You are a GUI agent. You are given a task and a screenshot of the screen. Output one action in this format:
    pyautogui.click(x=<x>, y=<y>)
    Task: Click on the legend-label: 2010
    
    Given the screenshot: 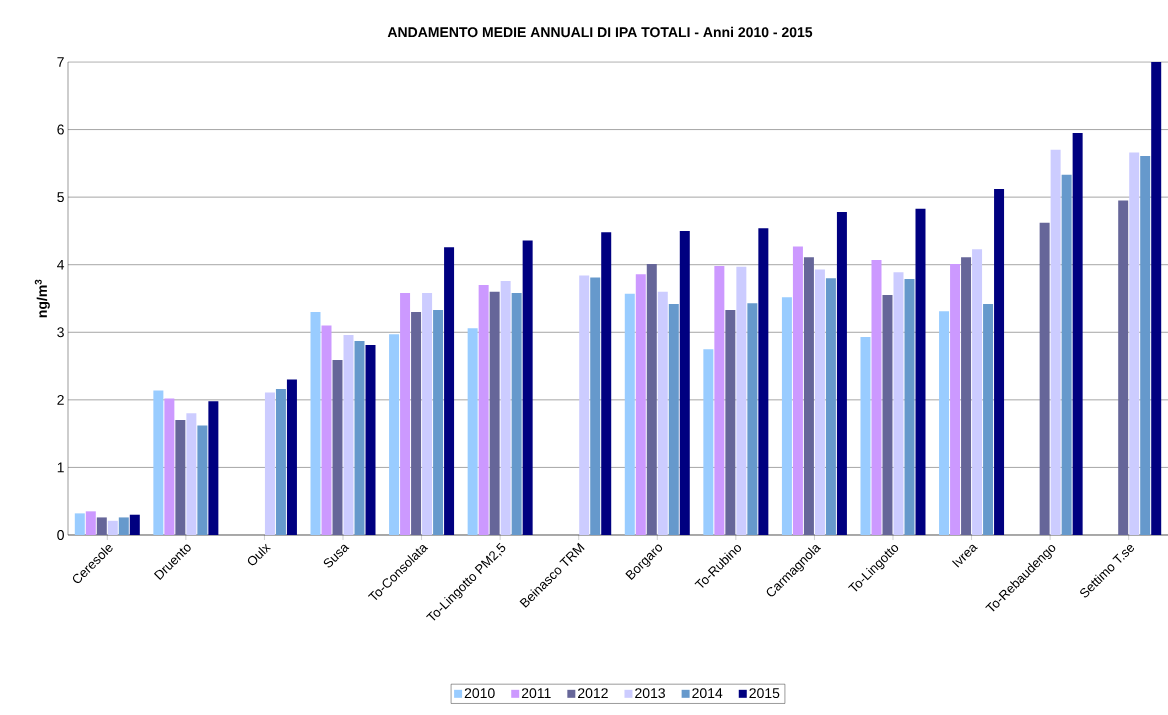 What is the action you would take?
    pyautogui.click(x=479, y=693)
    